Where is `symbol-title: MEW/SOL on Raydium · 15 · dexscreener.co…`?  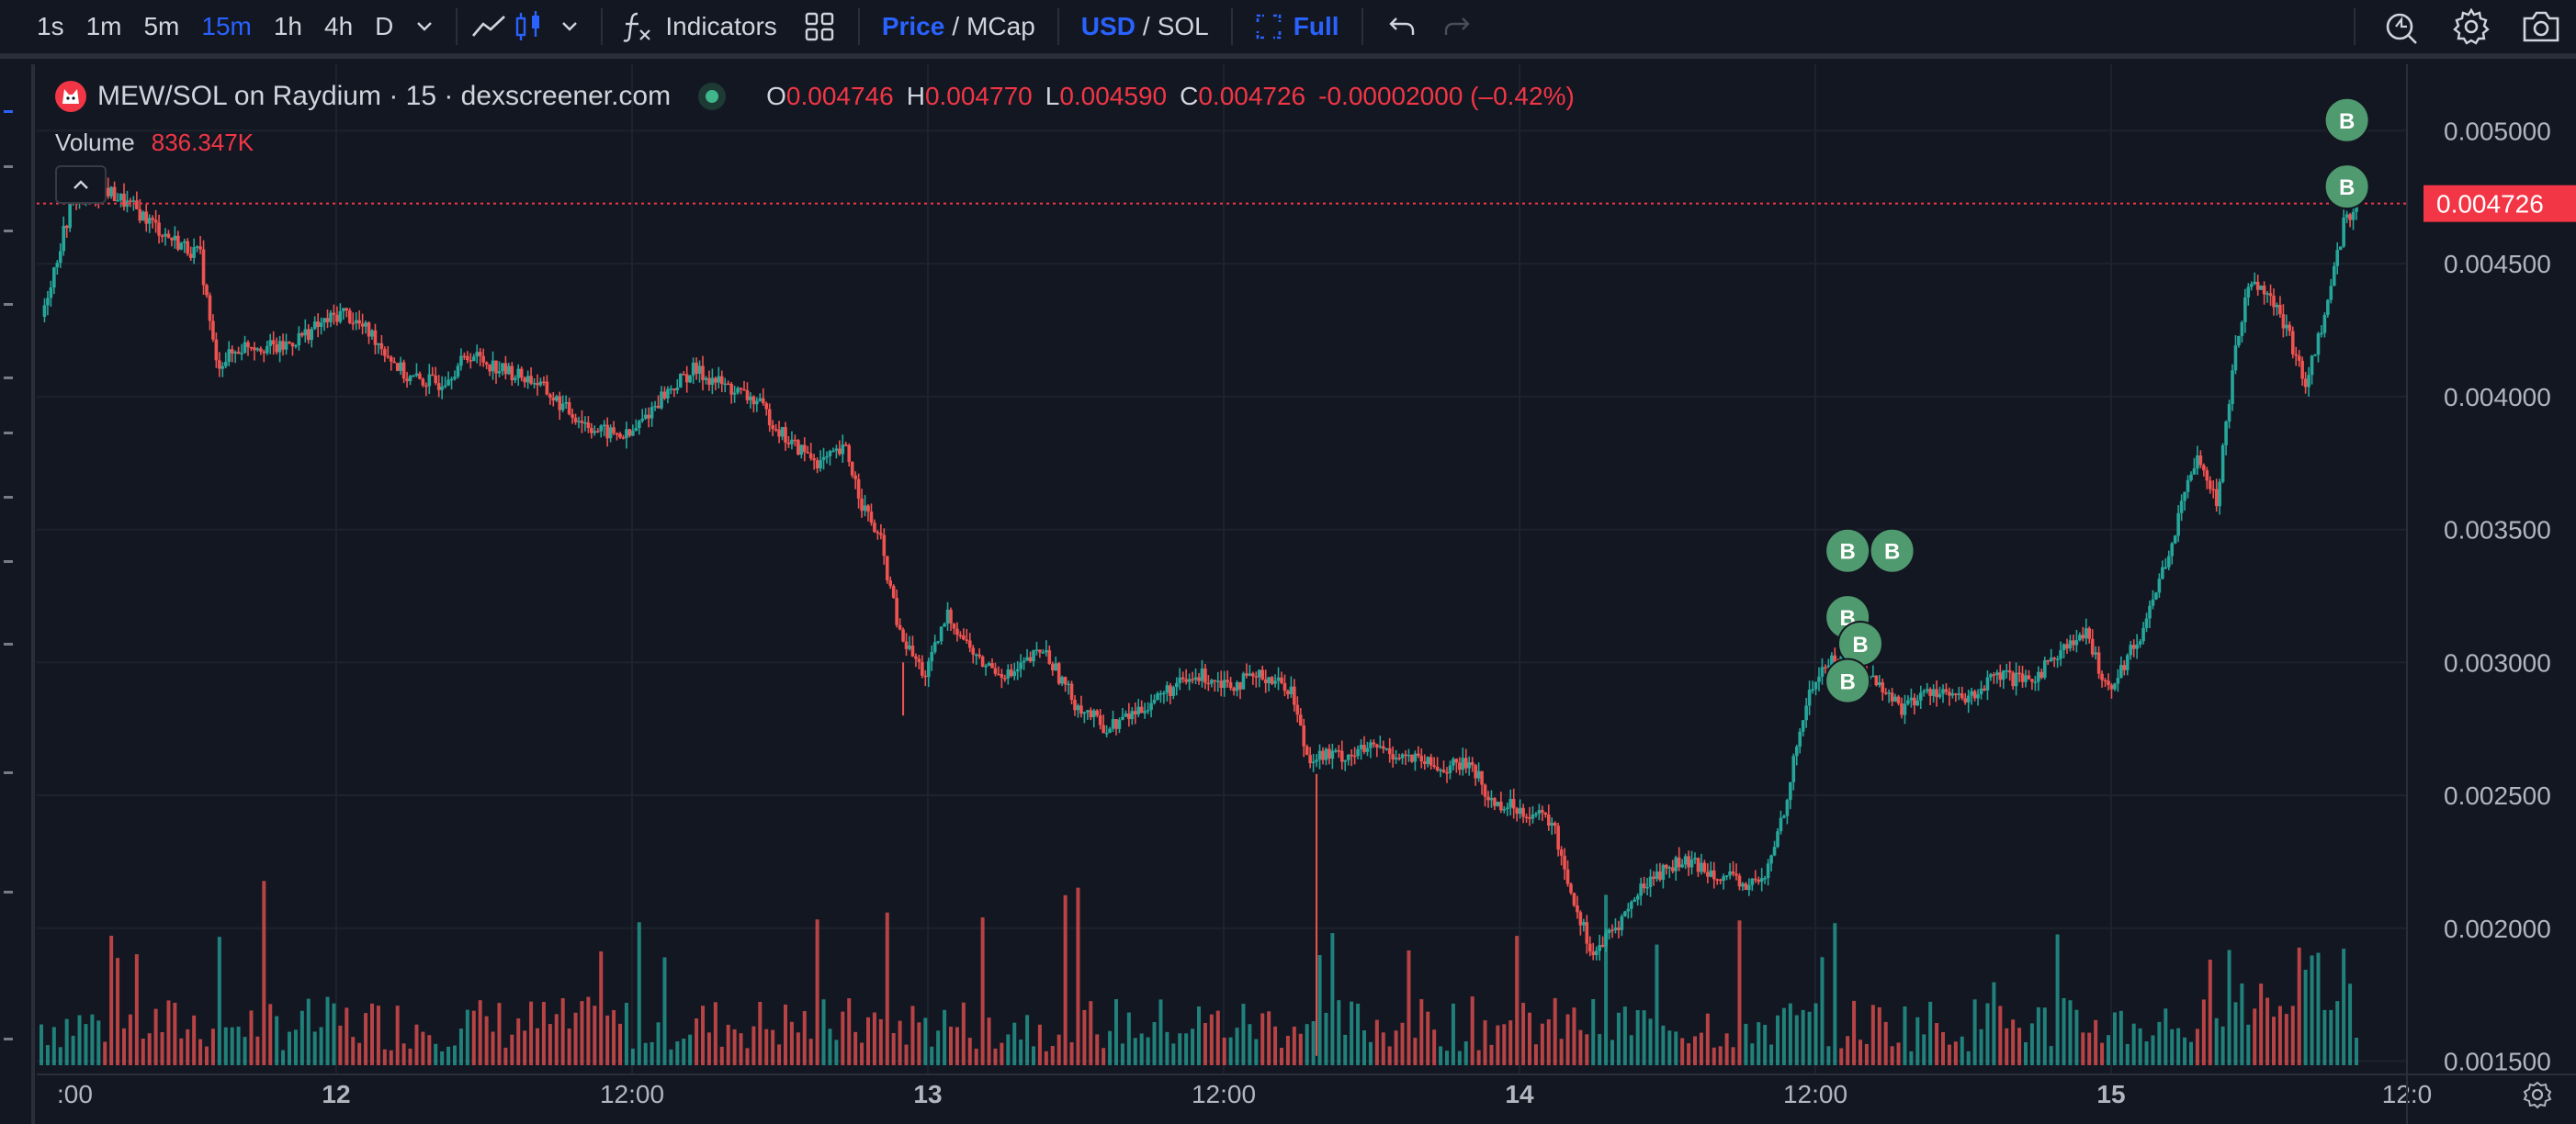
symbol-title: MEW/SOL on Raydium · 15 · dexscreener.co… is located at coordinates (384, 96).